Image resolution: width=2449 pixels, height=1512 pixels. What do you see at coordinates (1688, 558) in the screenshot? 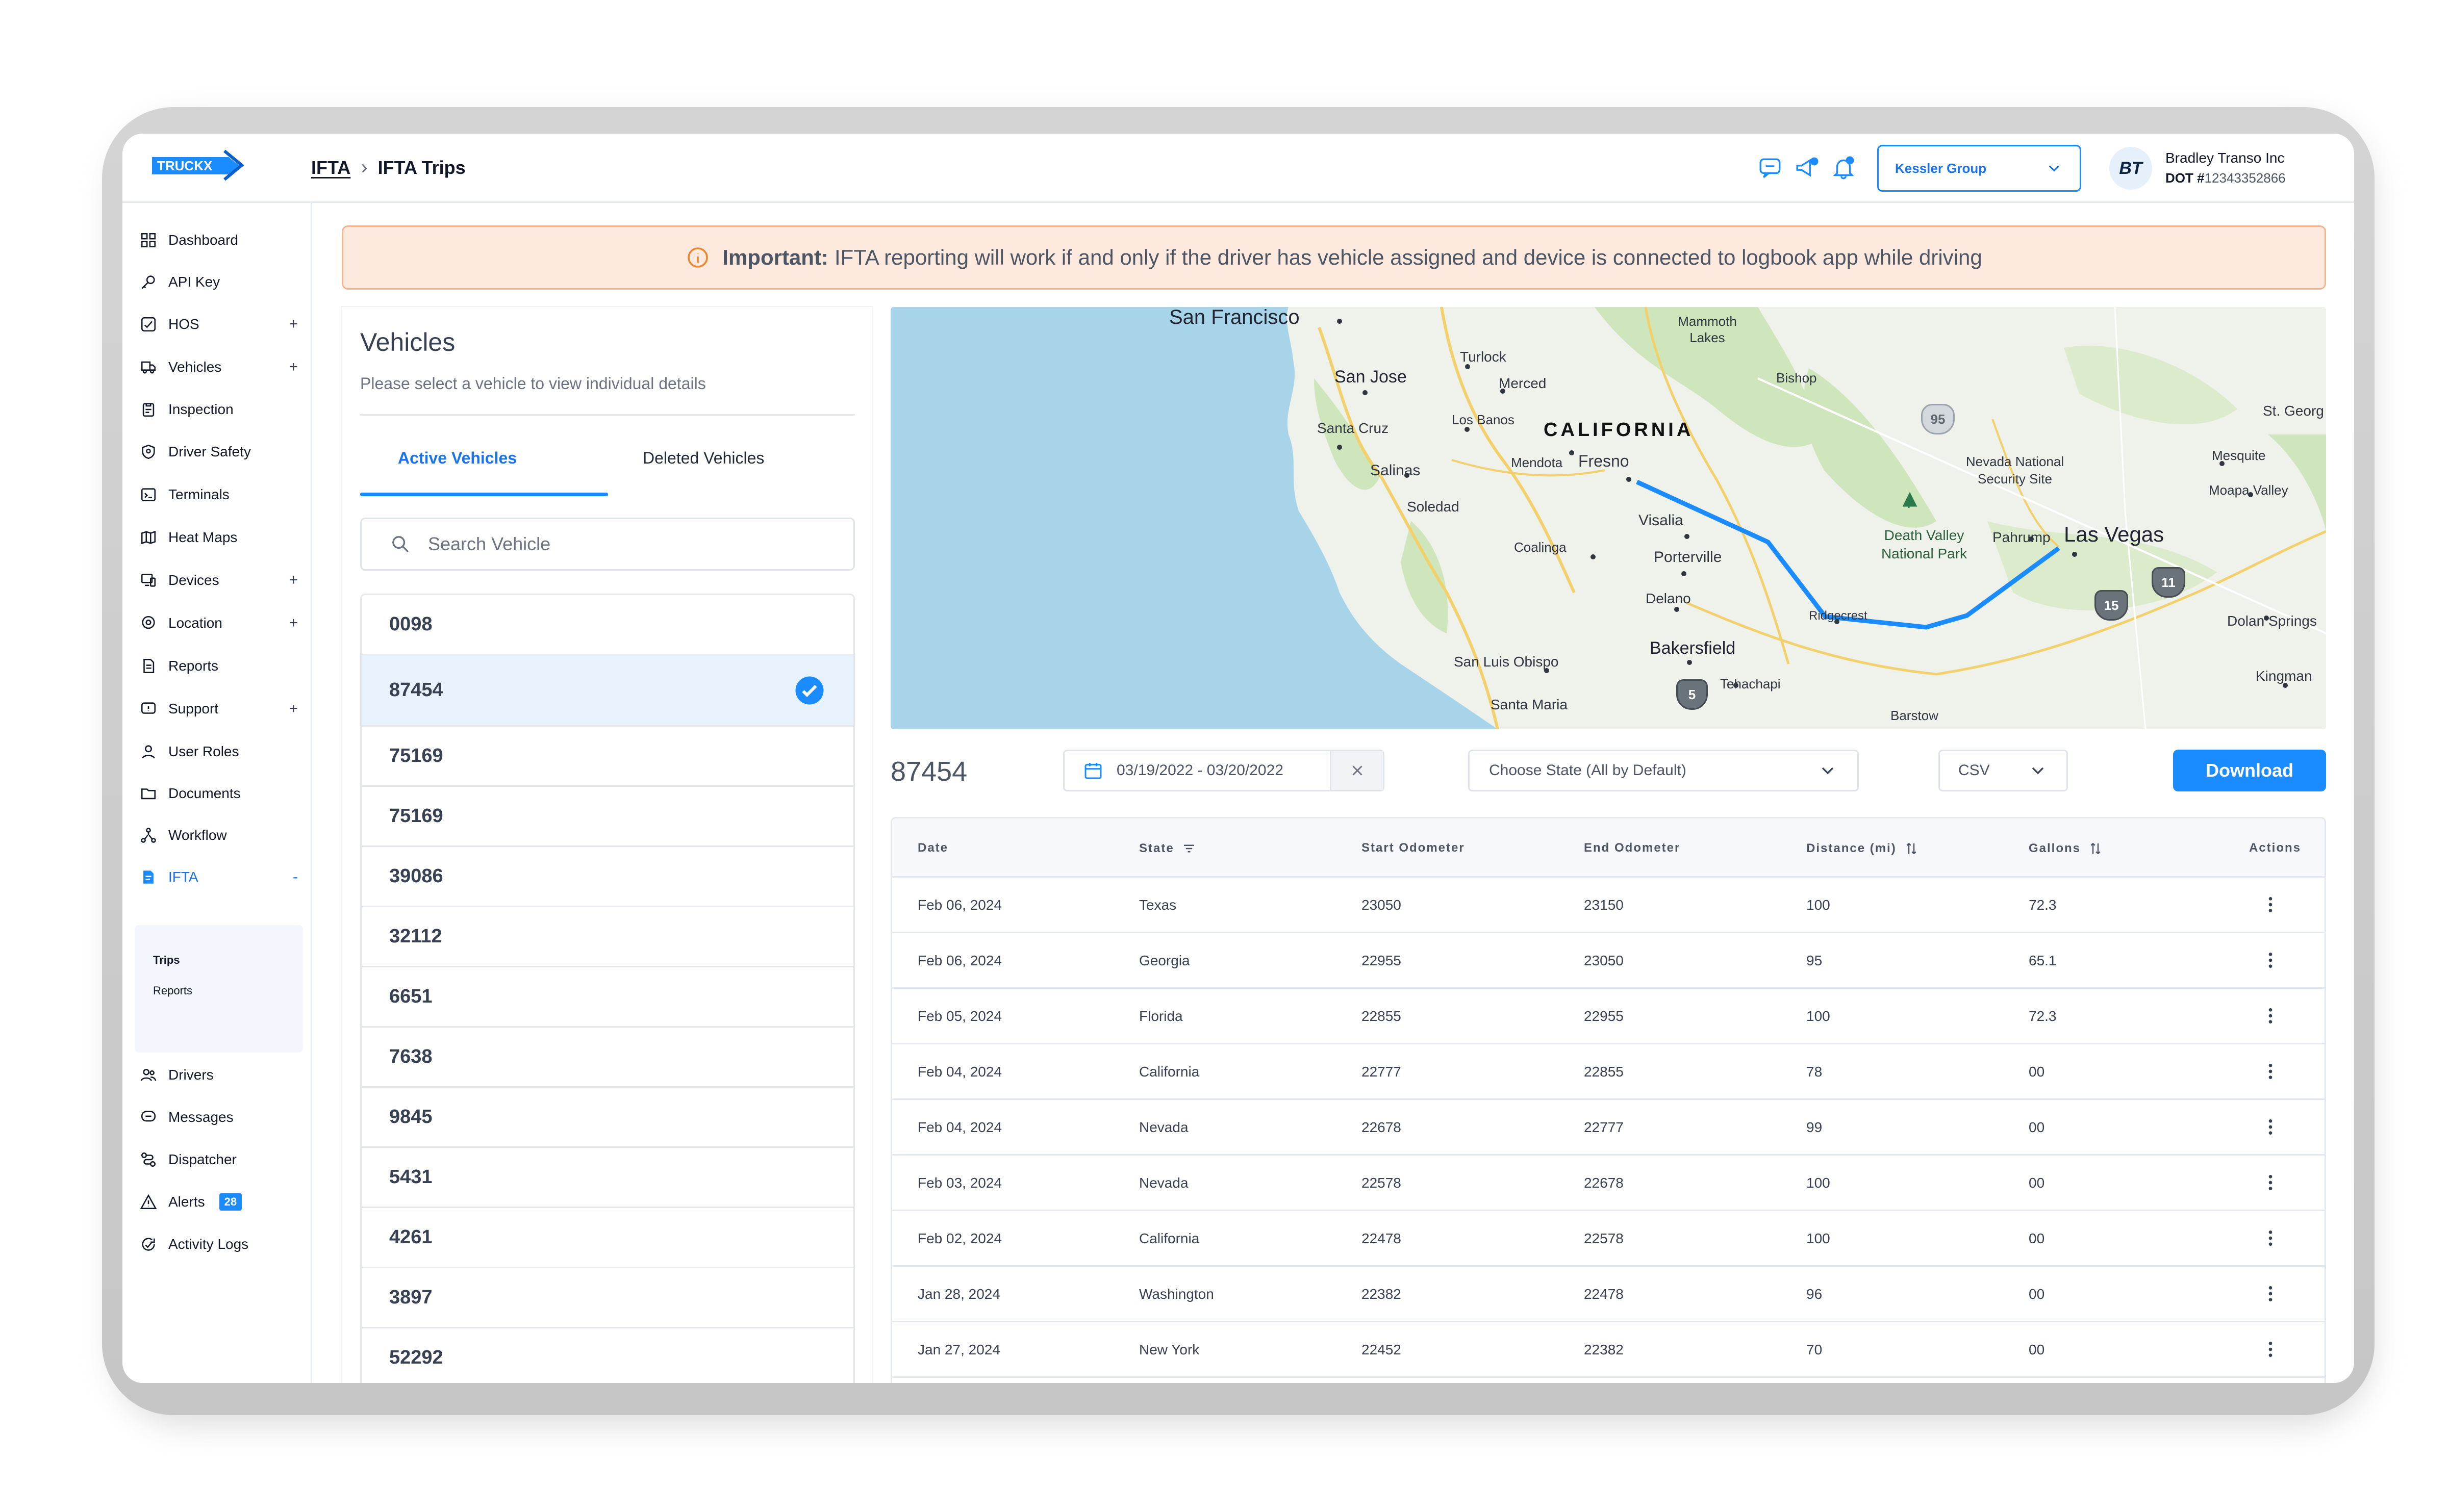
I see `map-label-porterville: Porterville` at bounding box center [1688, 558].